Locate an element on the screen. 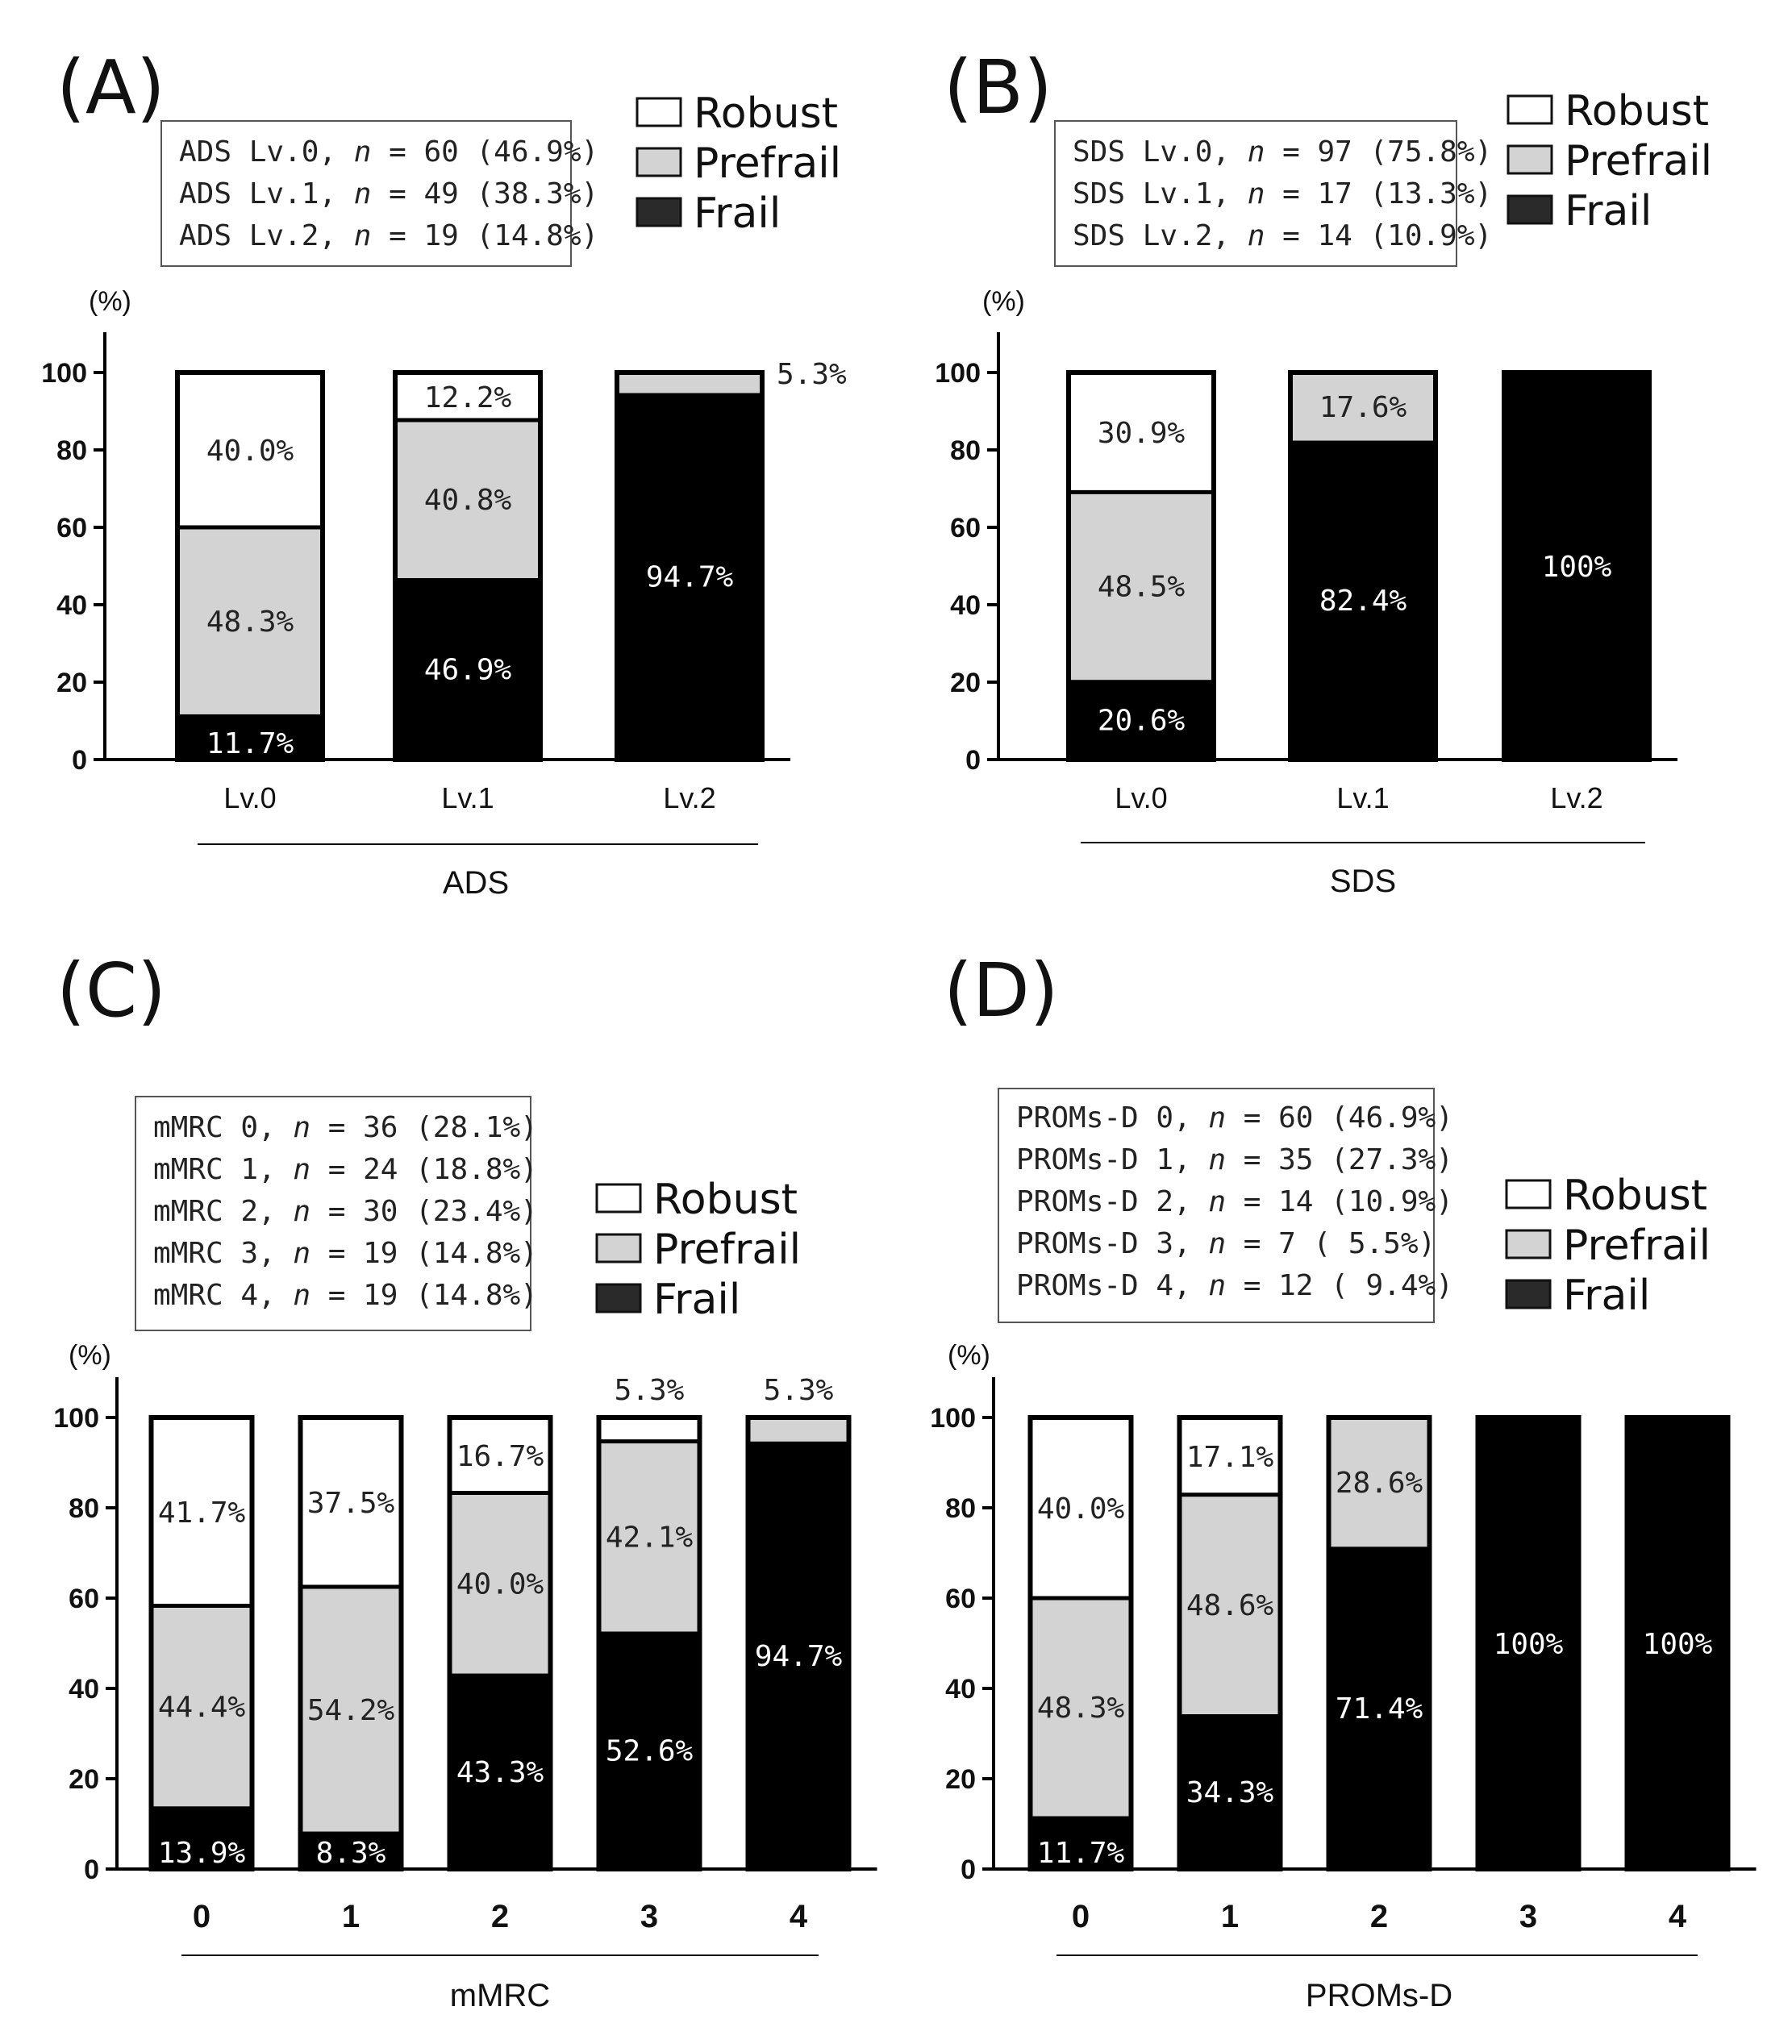 The image size is (1792, 2044). x-tick-label: 2 is located at coordinates (1379, 1916).